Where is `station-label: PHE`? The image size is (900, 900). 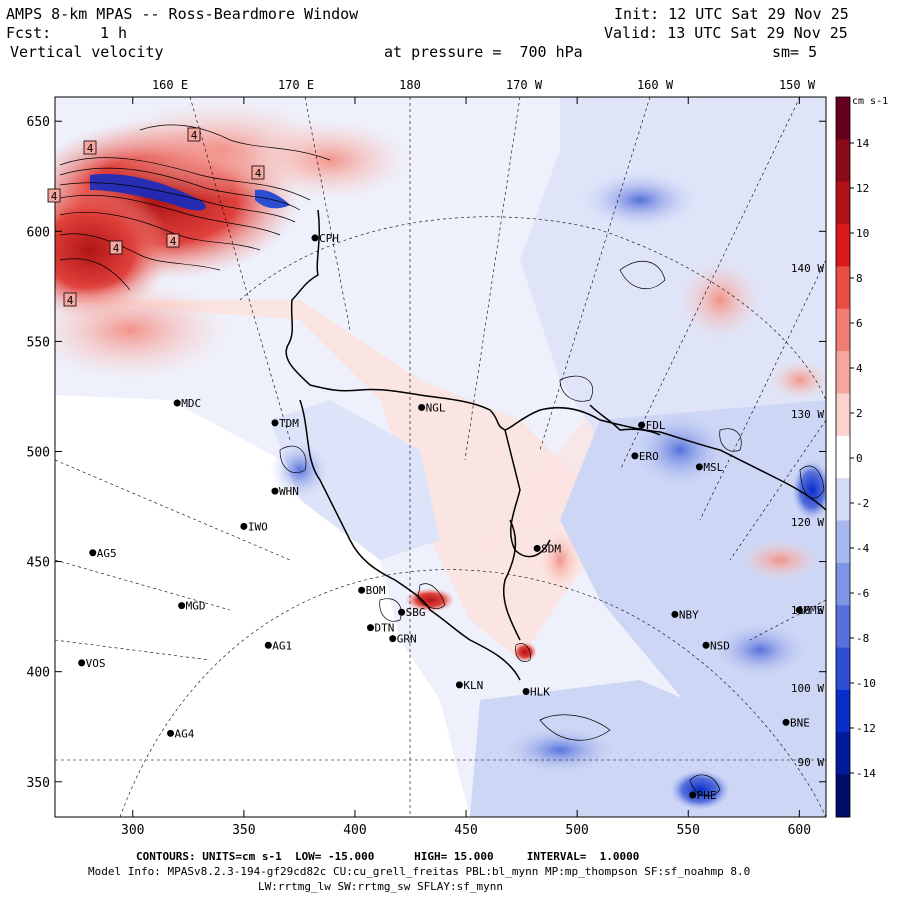
station-label: PHE is located at coordinates (707, 795).